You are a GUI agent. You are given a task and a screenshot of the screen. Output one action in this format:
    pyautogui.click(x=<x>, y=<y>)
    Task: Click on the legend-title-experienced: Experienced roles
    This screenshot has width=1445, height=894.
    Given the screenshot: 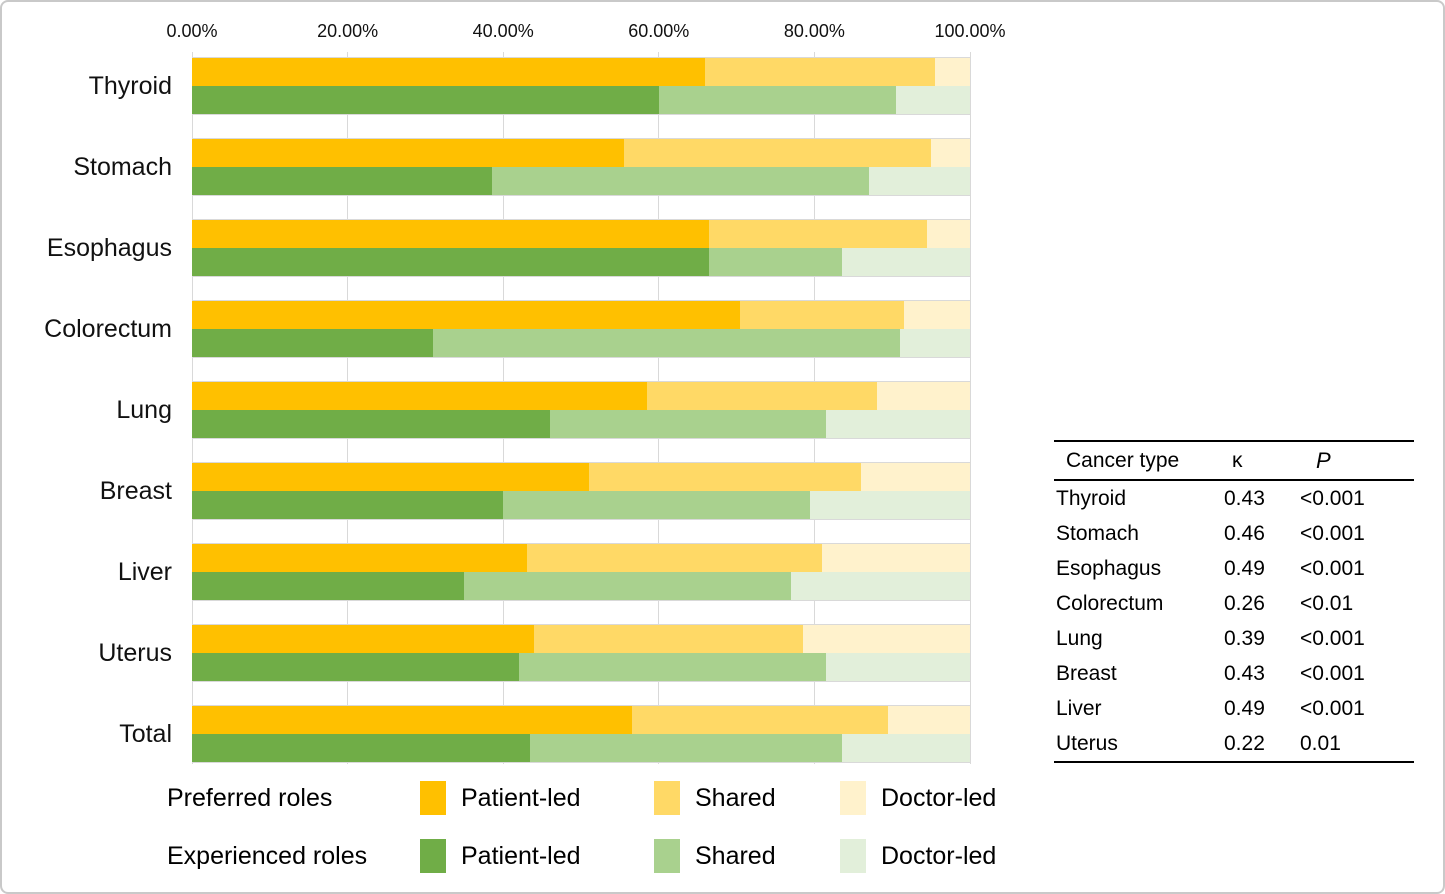 What is the action you would take?
    pyautogui.click(x=267, y=855)
    